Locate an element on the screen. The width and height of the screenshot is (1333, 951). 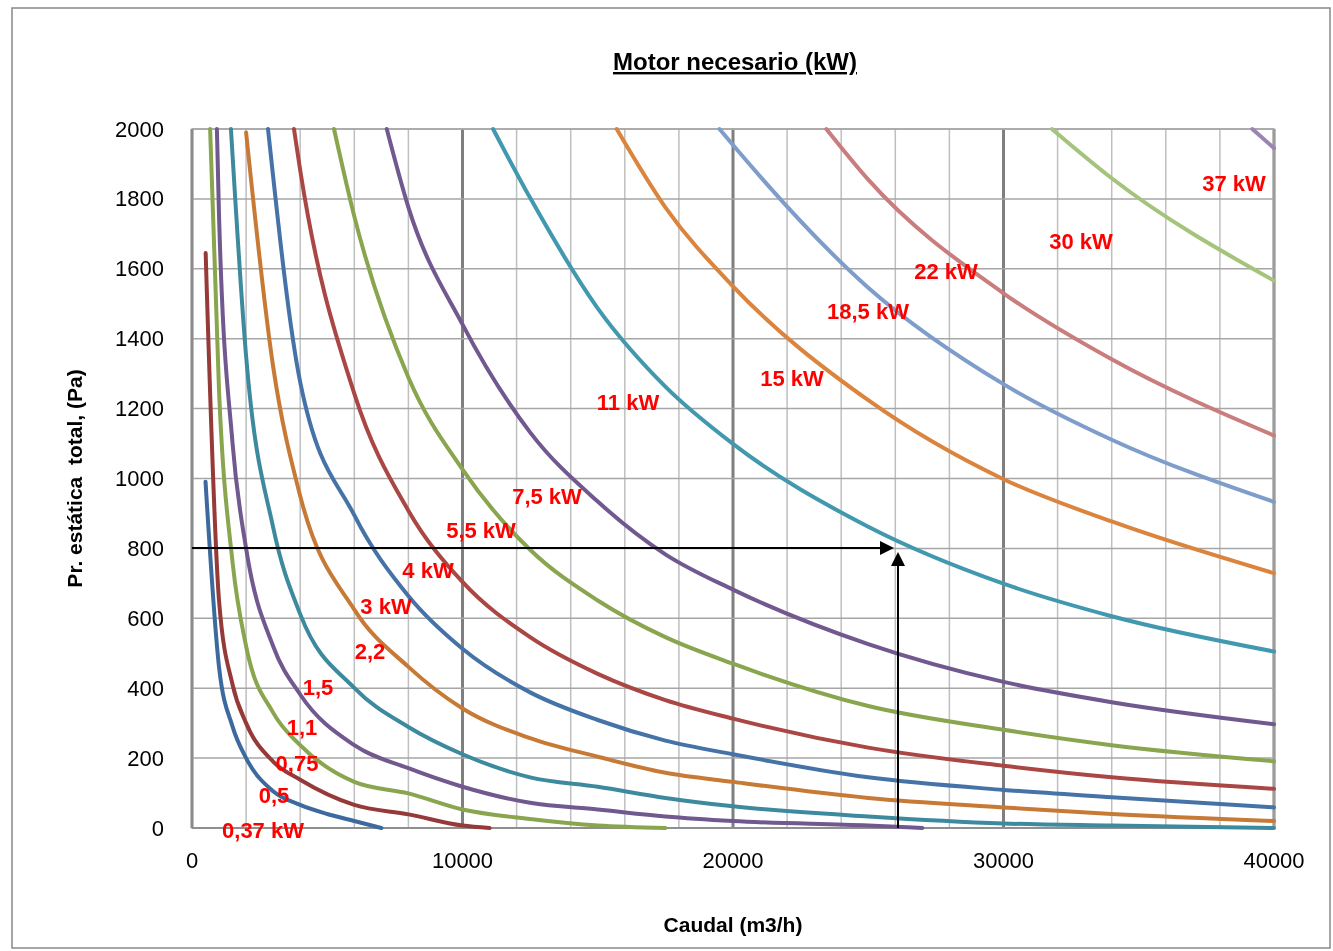
y-tick-label: 1600 is located at coordinates (139, 269).